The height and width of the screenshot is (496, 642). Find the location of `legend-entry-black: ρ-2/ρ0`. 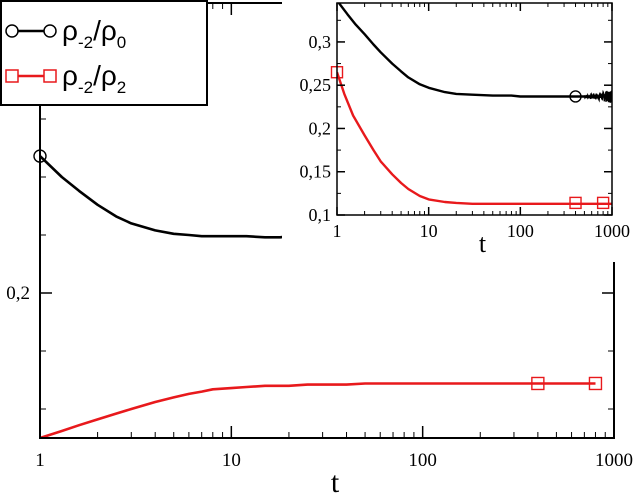

legend-entry-black: ρ-2/ρ0 is located at coordinates (65, 33).